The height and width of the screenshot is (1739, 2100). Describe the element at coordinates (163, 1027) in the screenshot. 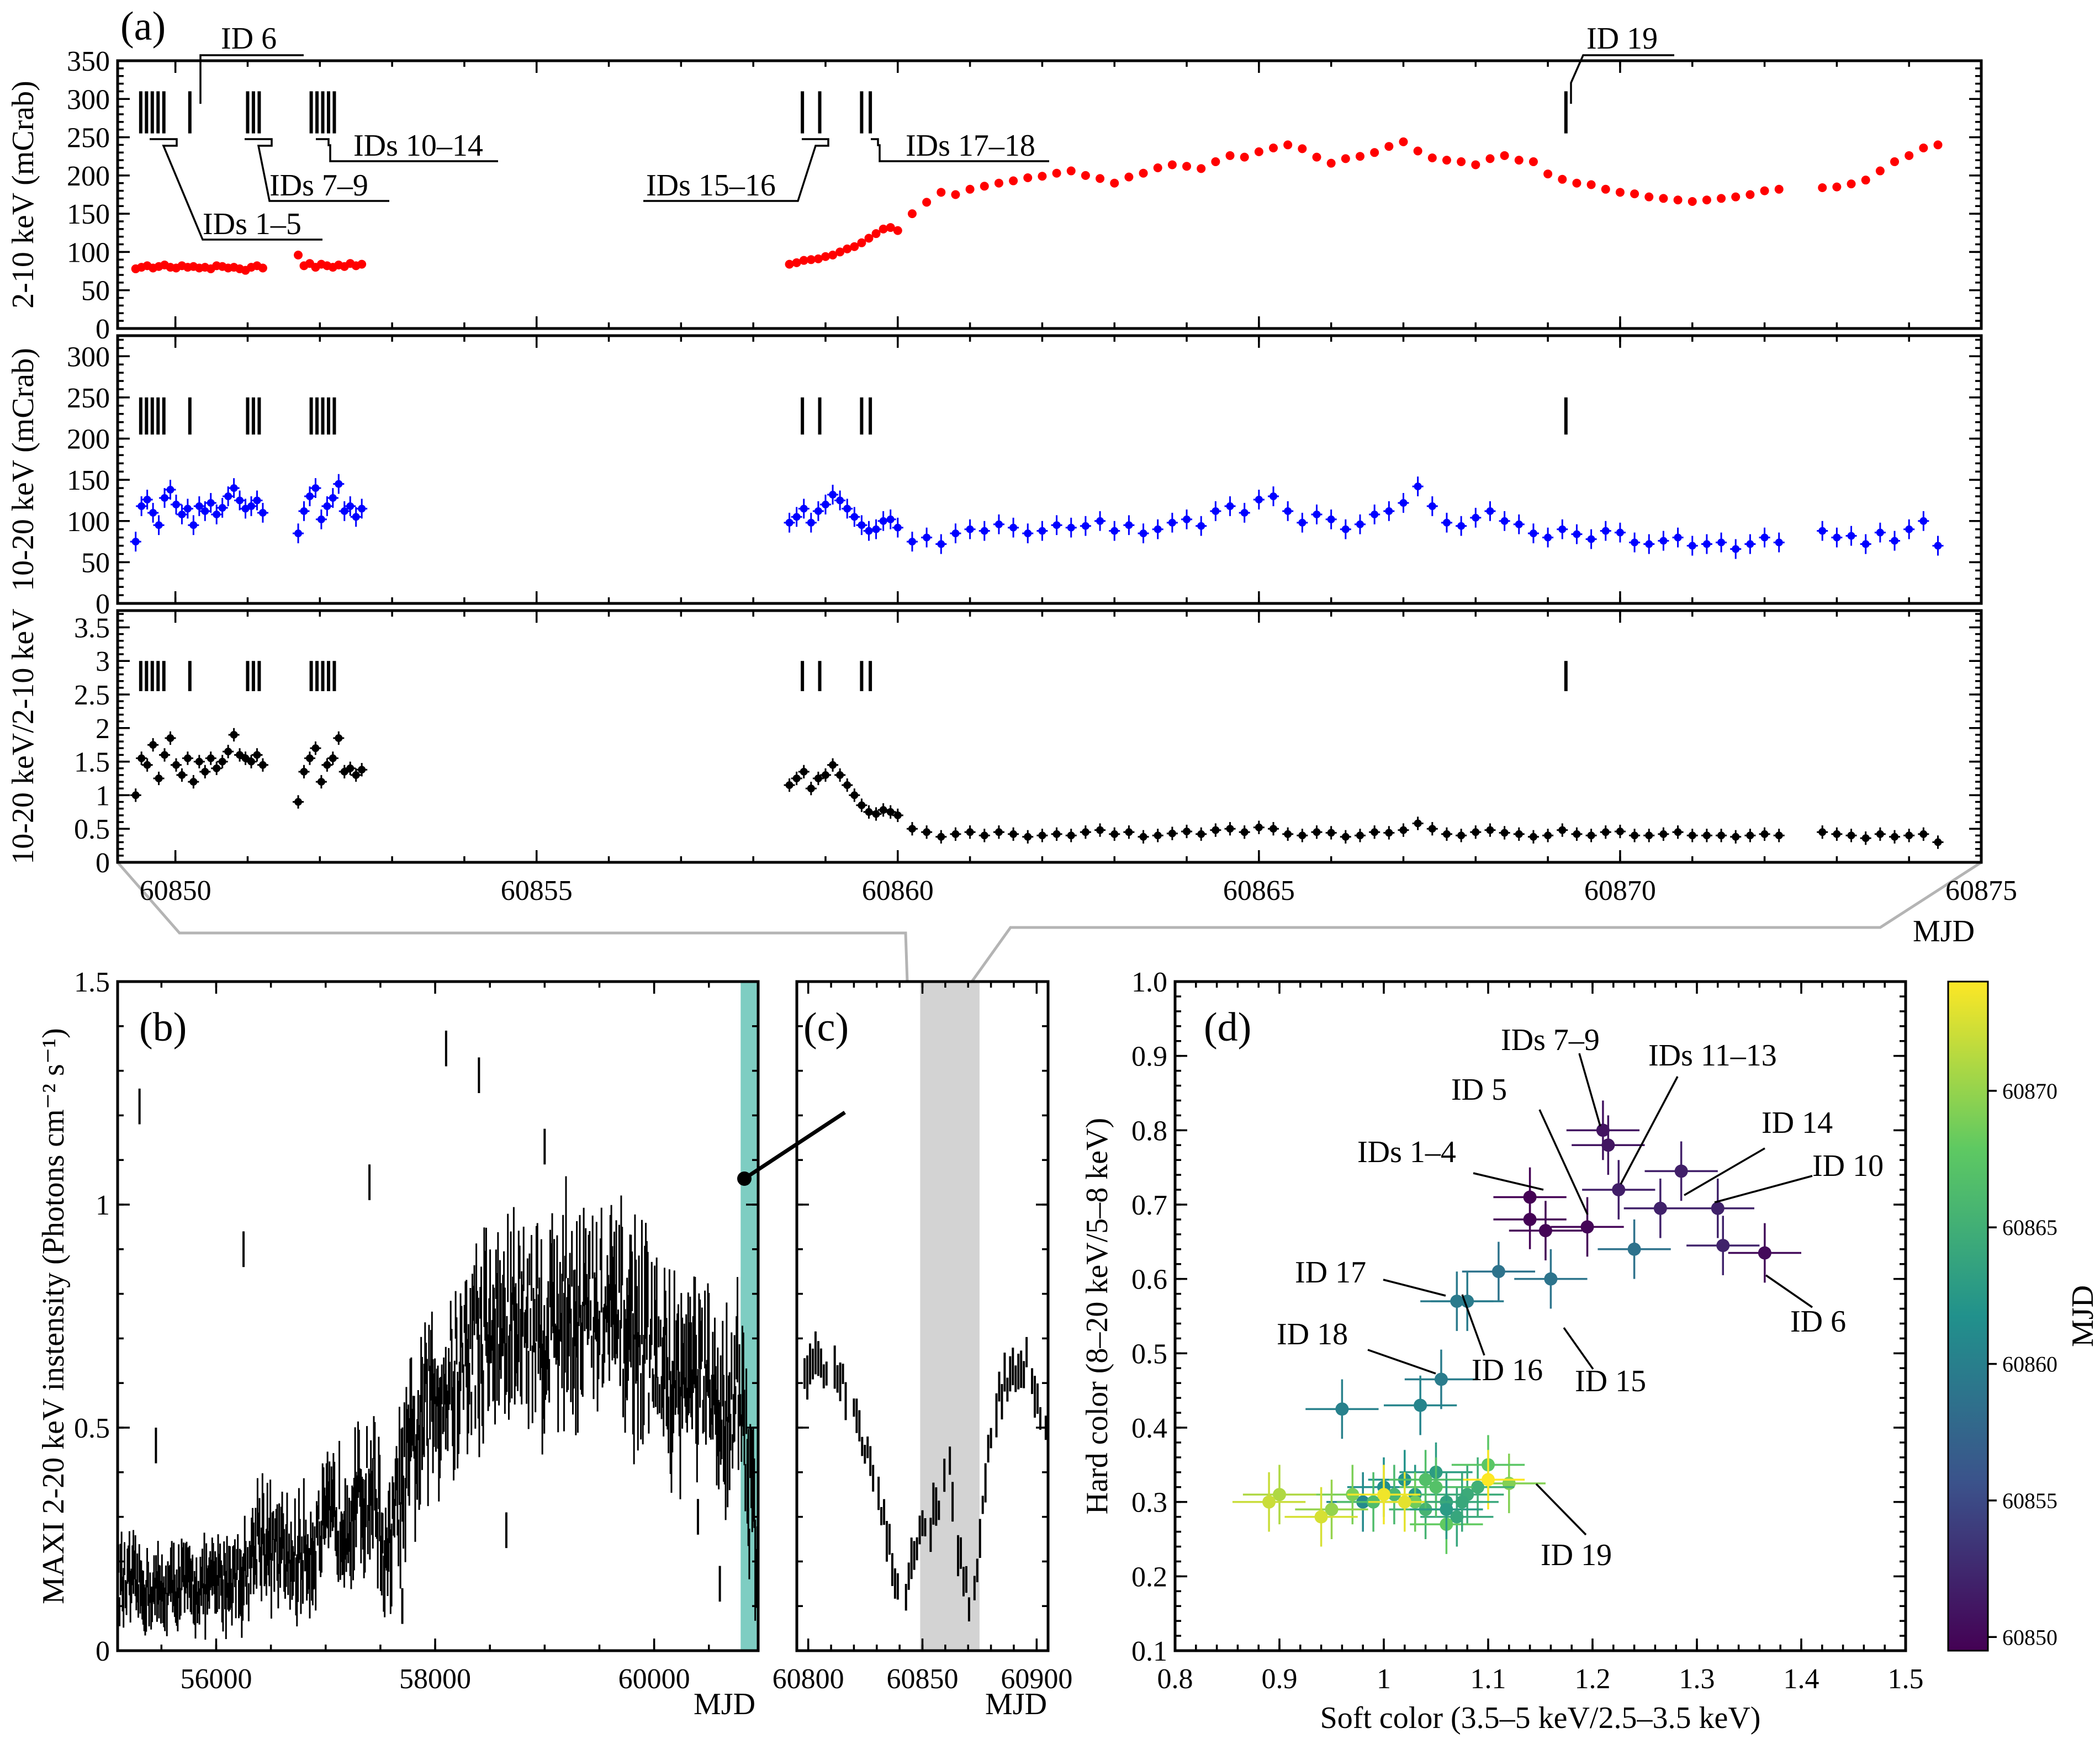

I see `panel-label-b: (b)` at that location.